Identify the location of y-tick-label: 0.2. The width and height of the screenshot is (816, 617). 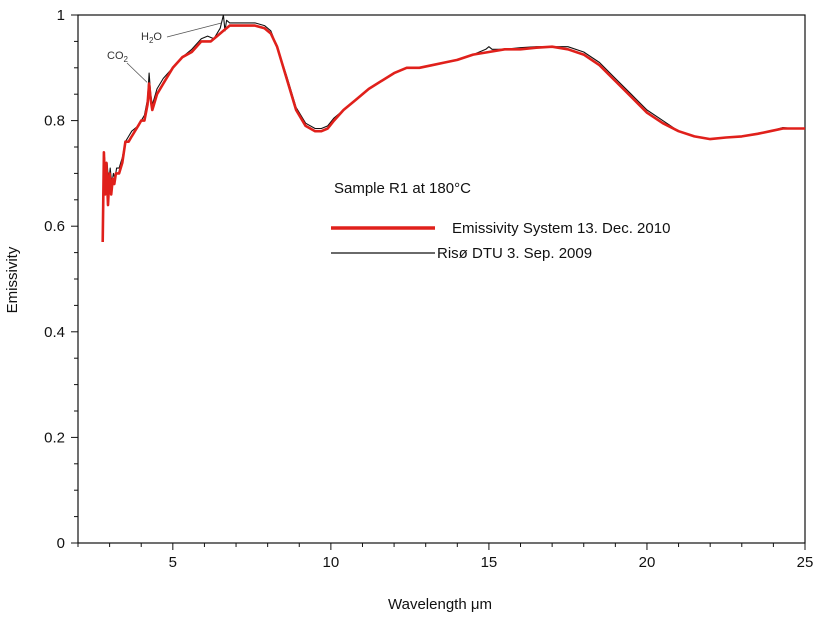
(54, 437).